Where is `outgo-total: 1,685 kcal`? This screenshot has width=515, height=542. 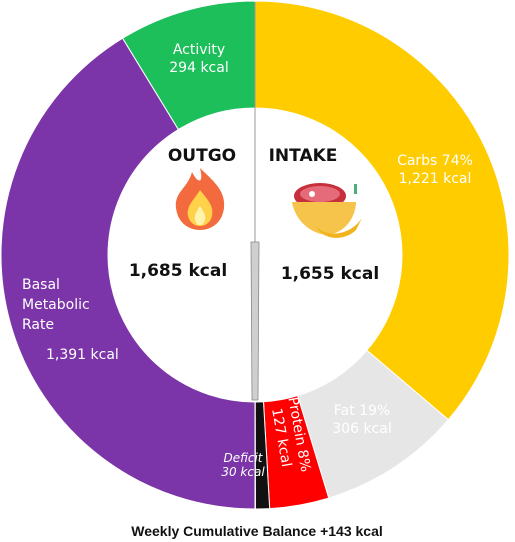 outgo-total: 1,685 kcal is located at coordinates (178, 271).